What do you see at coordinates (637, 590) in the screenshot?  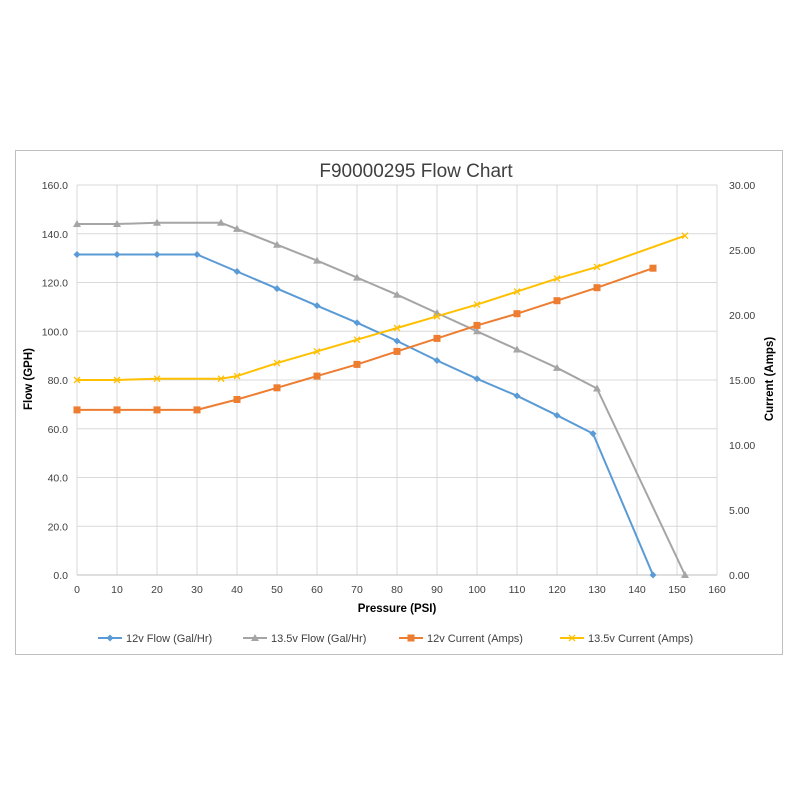 I see `x-tick-label: 140` at bounding box center [637, 590].